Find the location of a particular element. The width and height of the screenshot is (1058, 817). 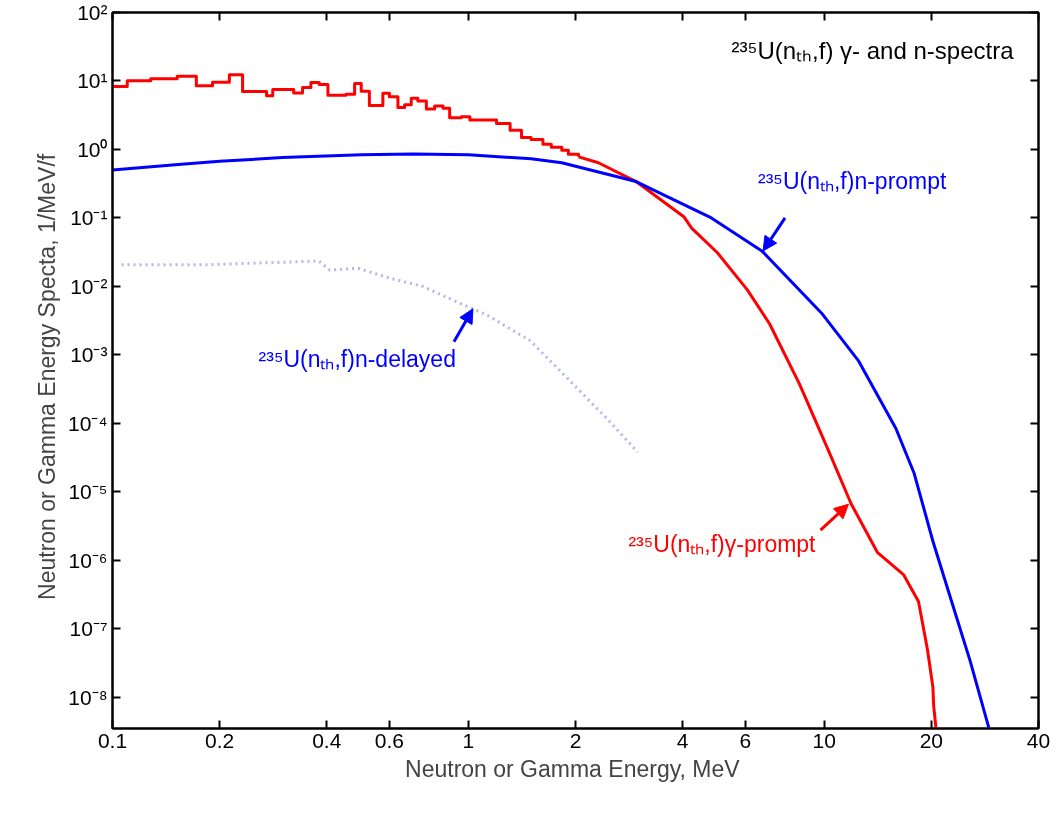

y-tick-label: 10⁻⁶ is located at coordinates (88, 560).